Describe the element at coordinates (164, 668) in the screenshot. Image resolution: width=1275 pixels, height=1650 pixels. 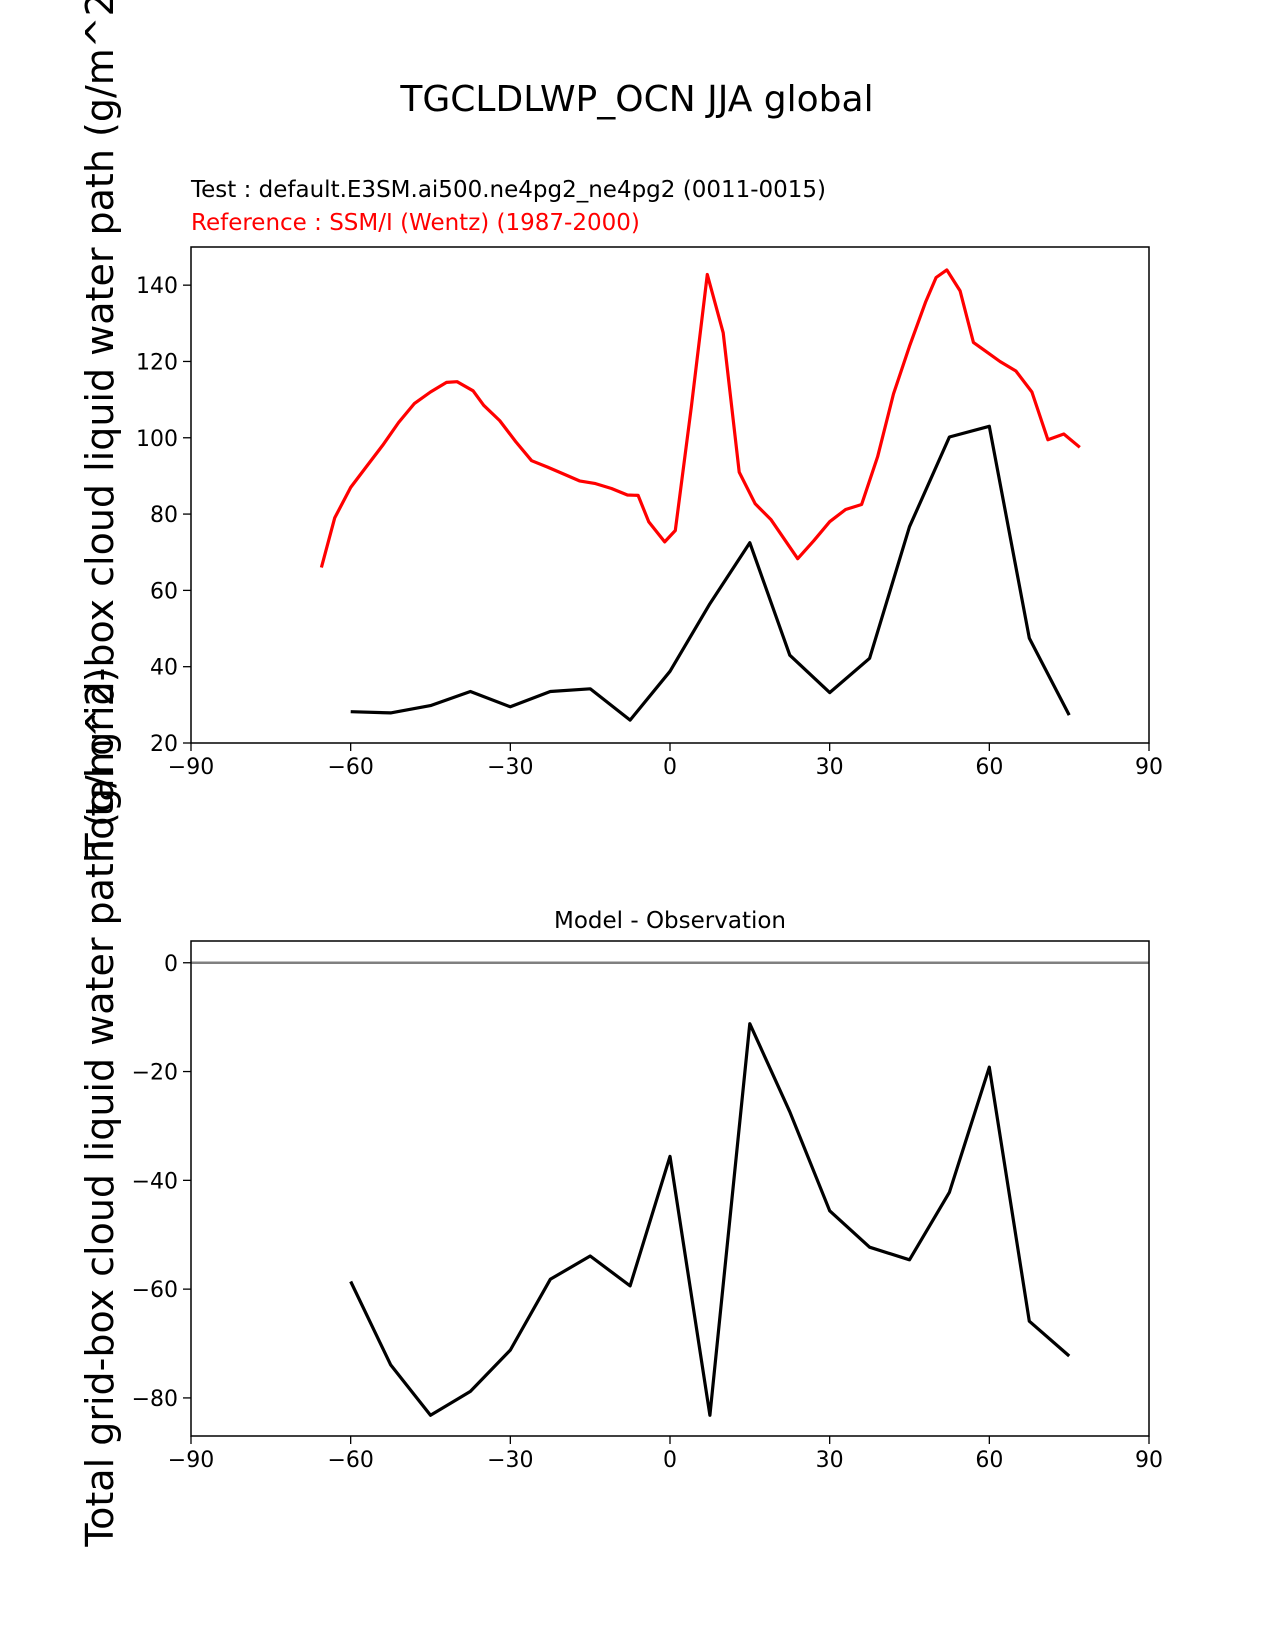
I see `top-ytick-label: 40` at that location.